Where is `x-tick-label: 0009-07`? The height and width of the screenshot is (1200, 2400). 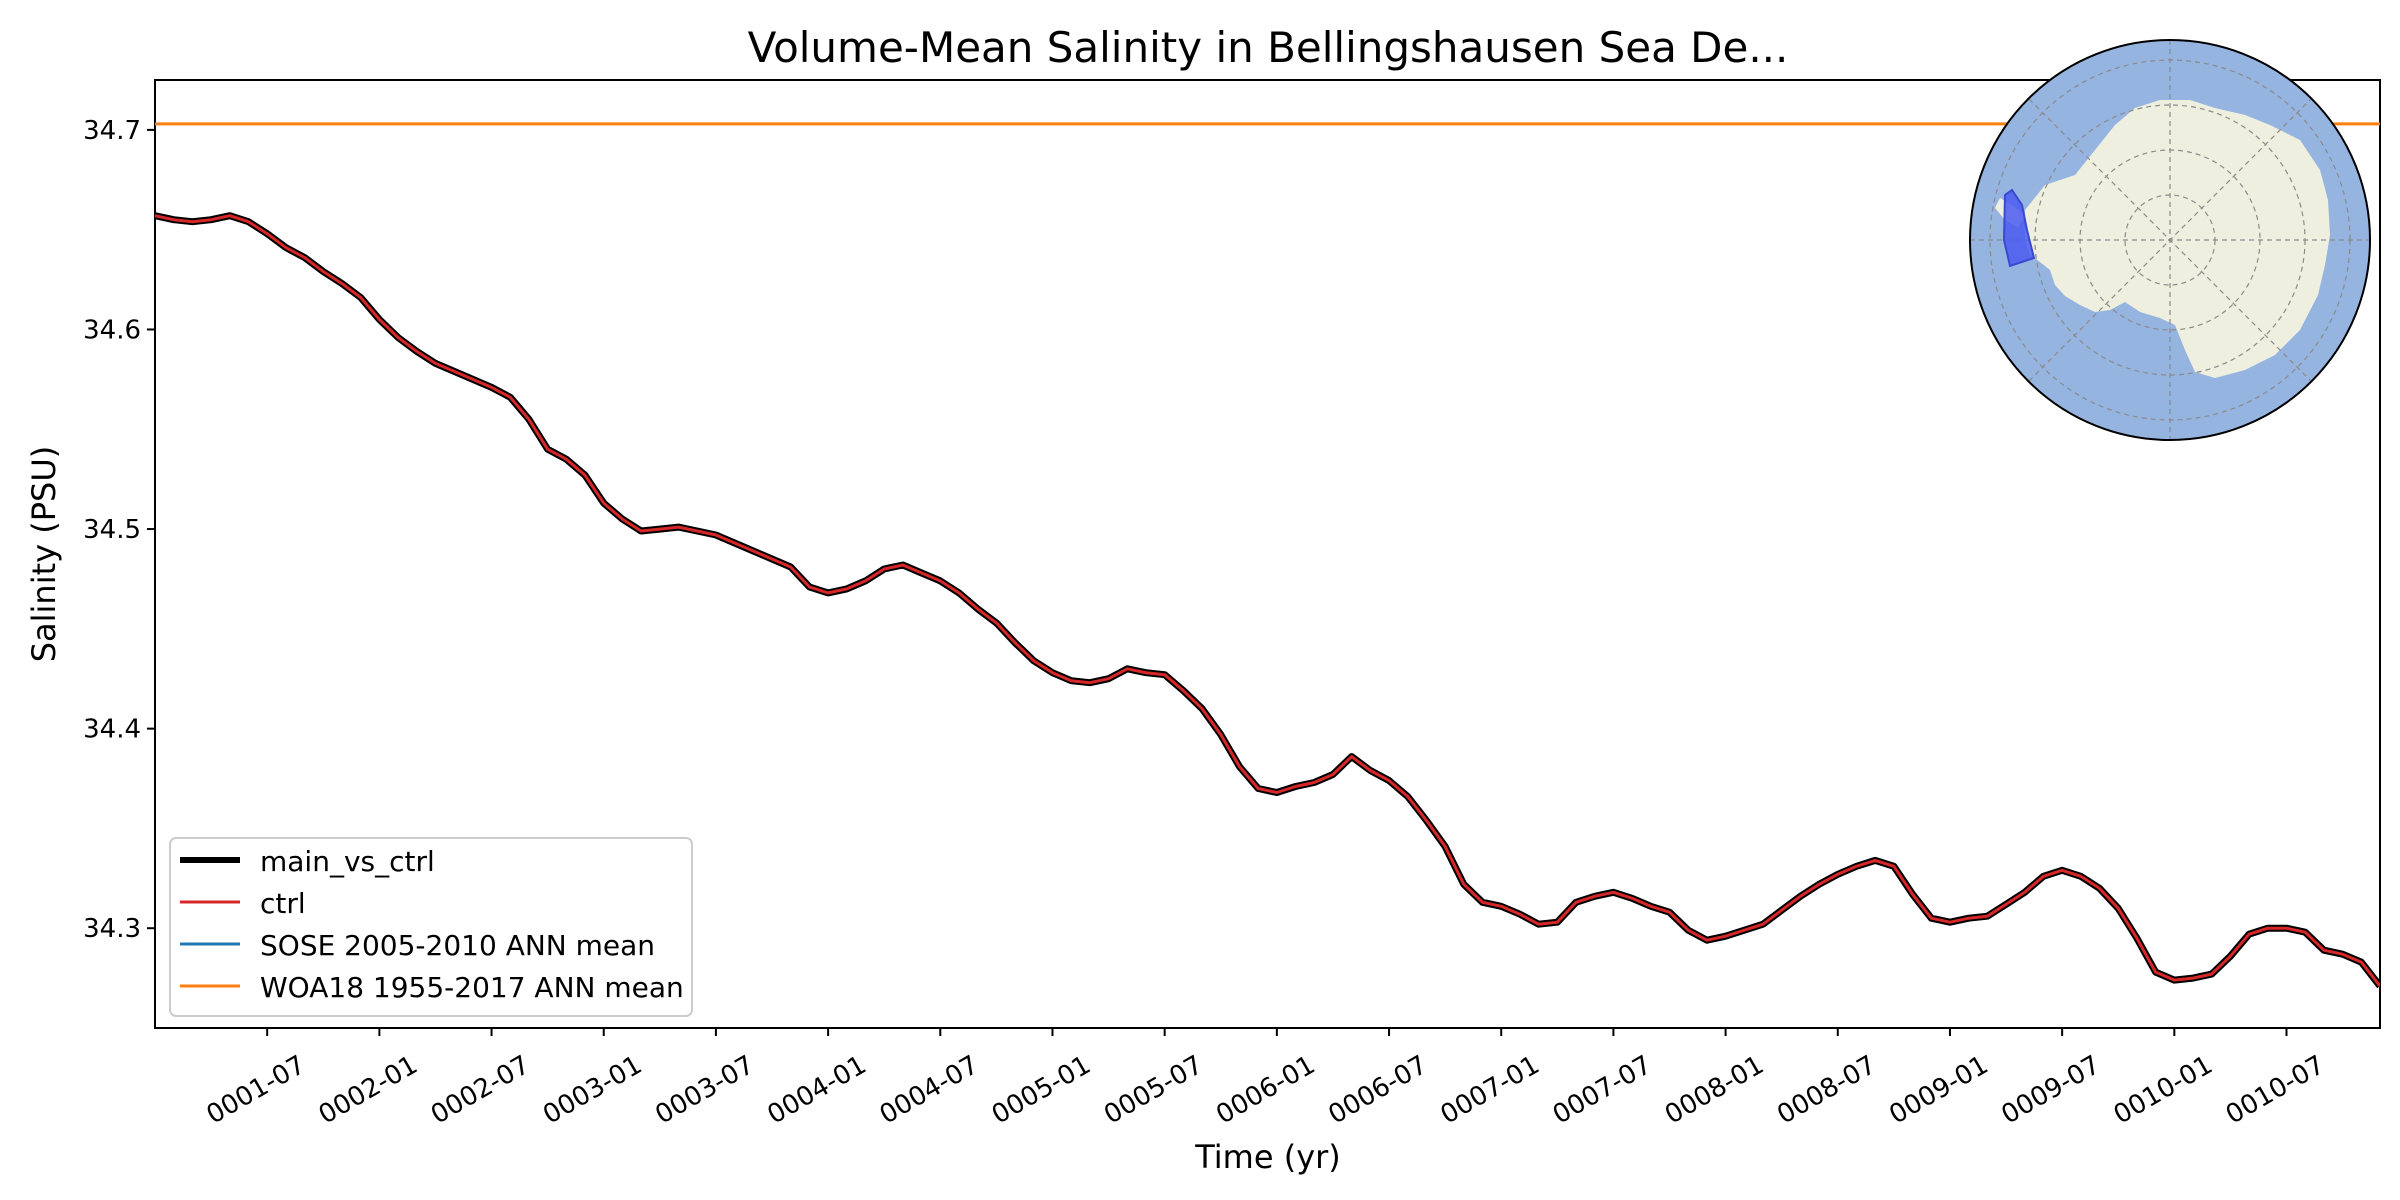
x-tick-label: 0009-07 is located at coordinates (2051, 1090).